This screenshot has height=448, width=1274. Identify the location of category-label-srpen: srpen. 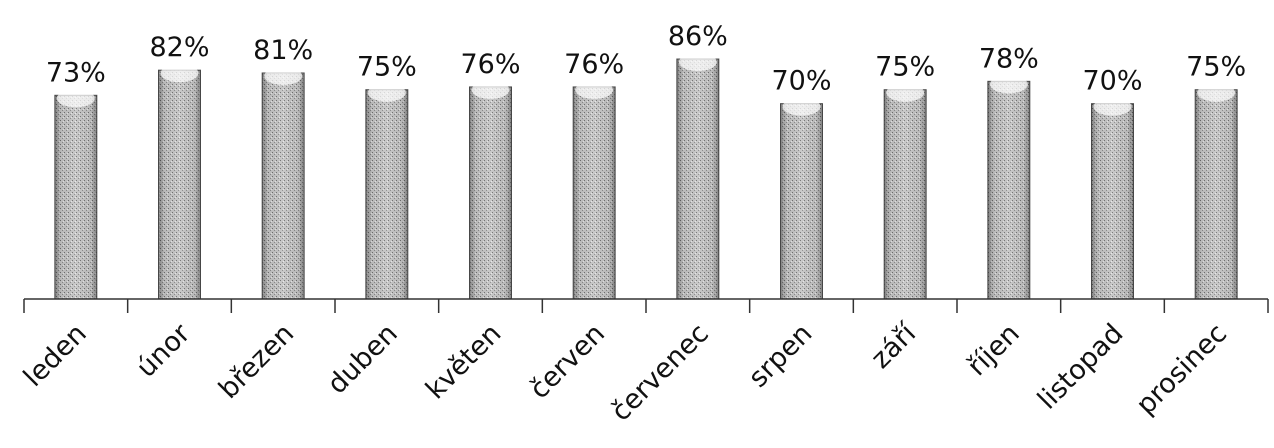
(781, 356).